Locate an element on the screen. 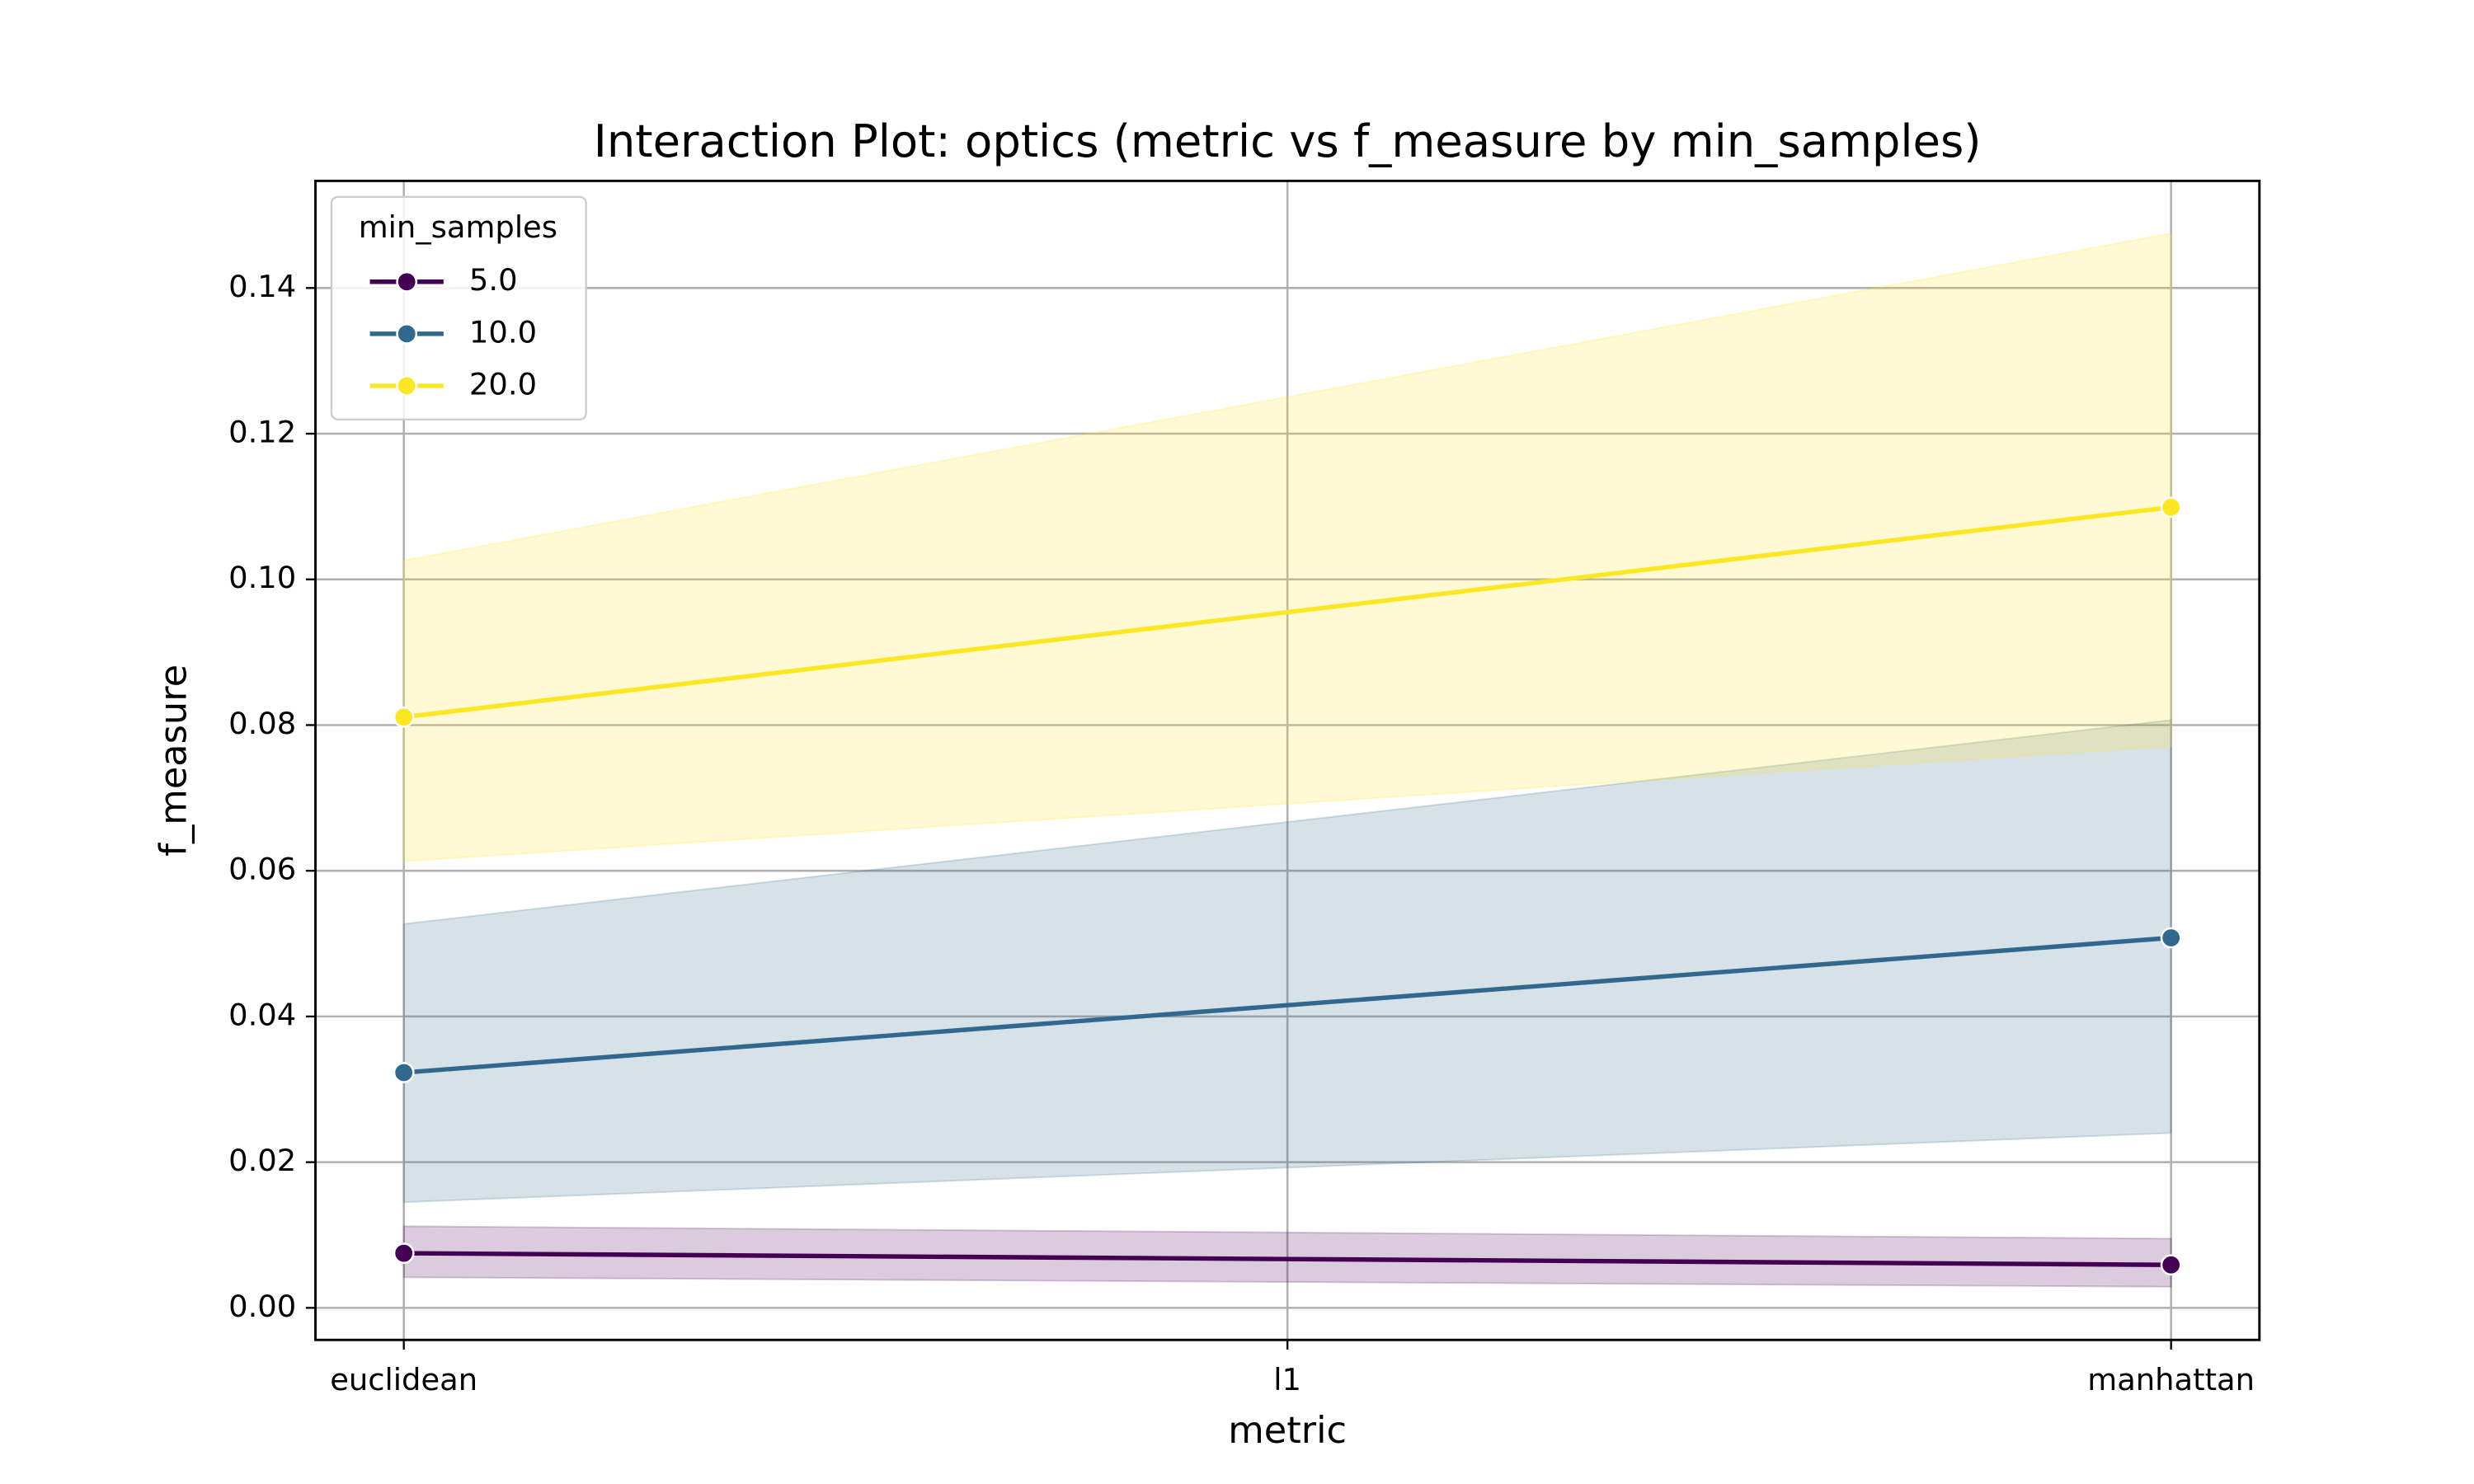 This screenshot has height=1484, width=2474. y-tick-label: 0.00 is located at coordinates (262, 1306).